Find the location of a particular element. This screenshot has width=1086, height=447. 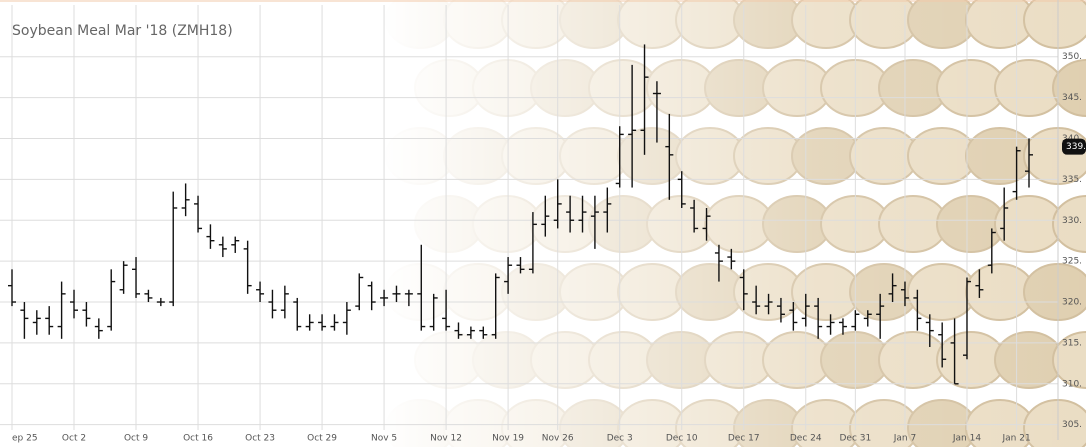

x-tick-label: Dec 3 is located at coordinates (620, 439).